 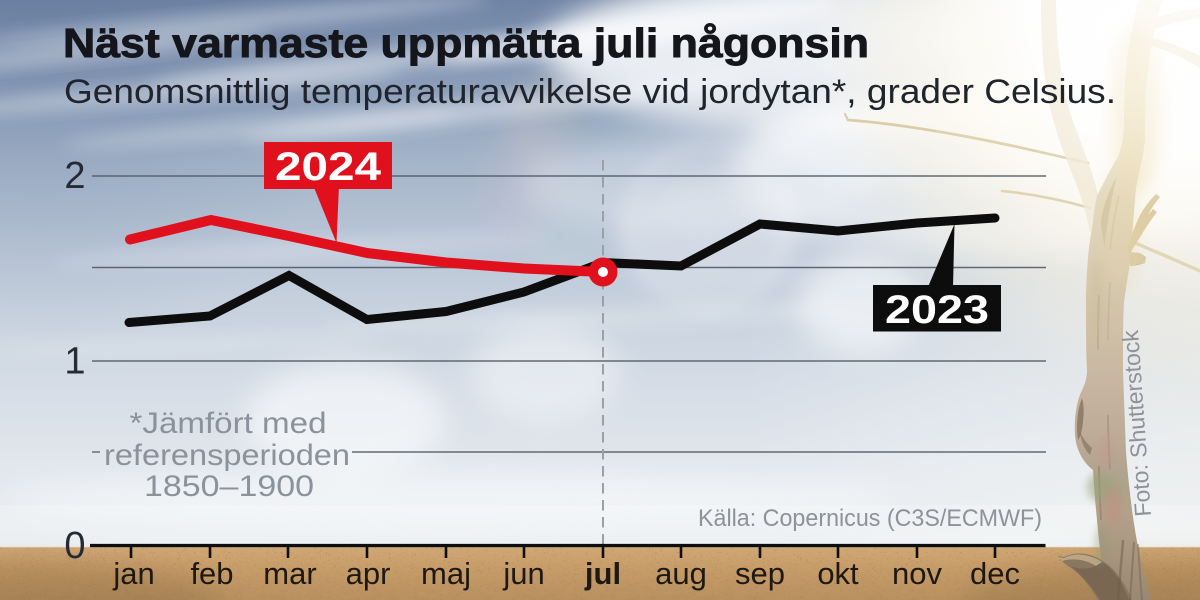 I want to click on svg-text: apr, so click(x=368, y=573).